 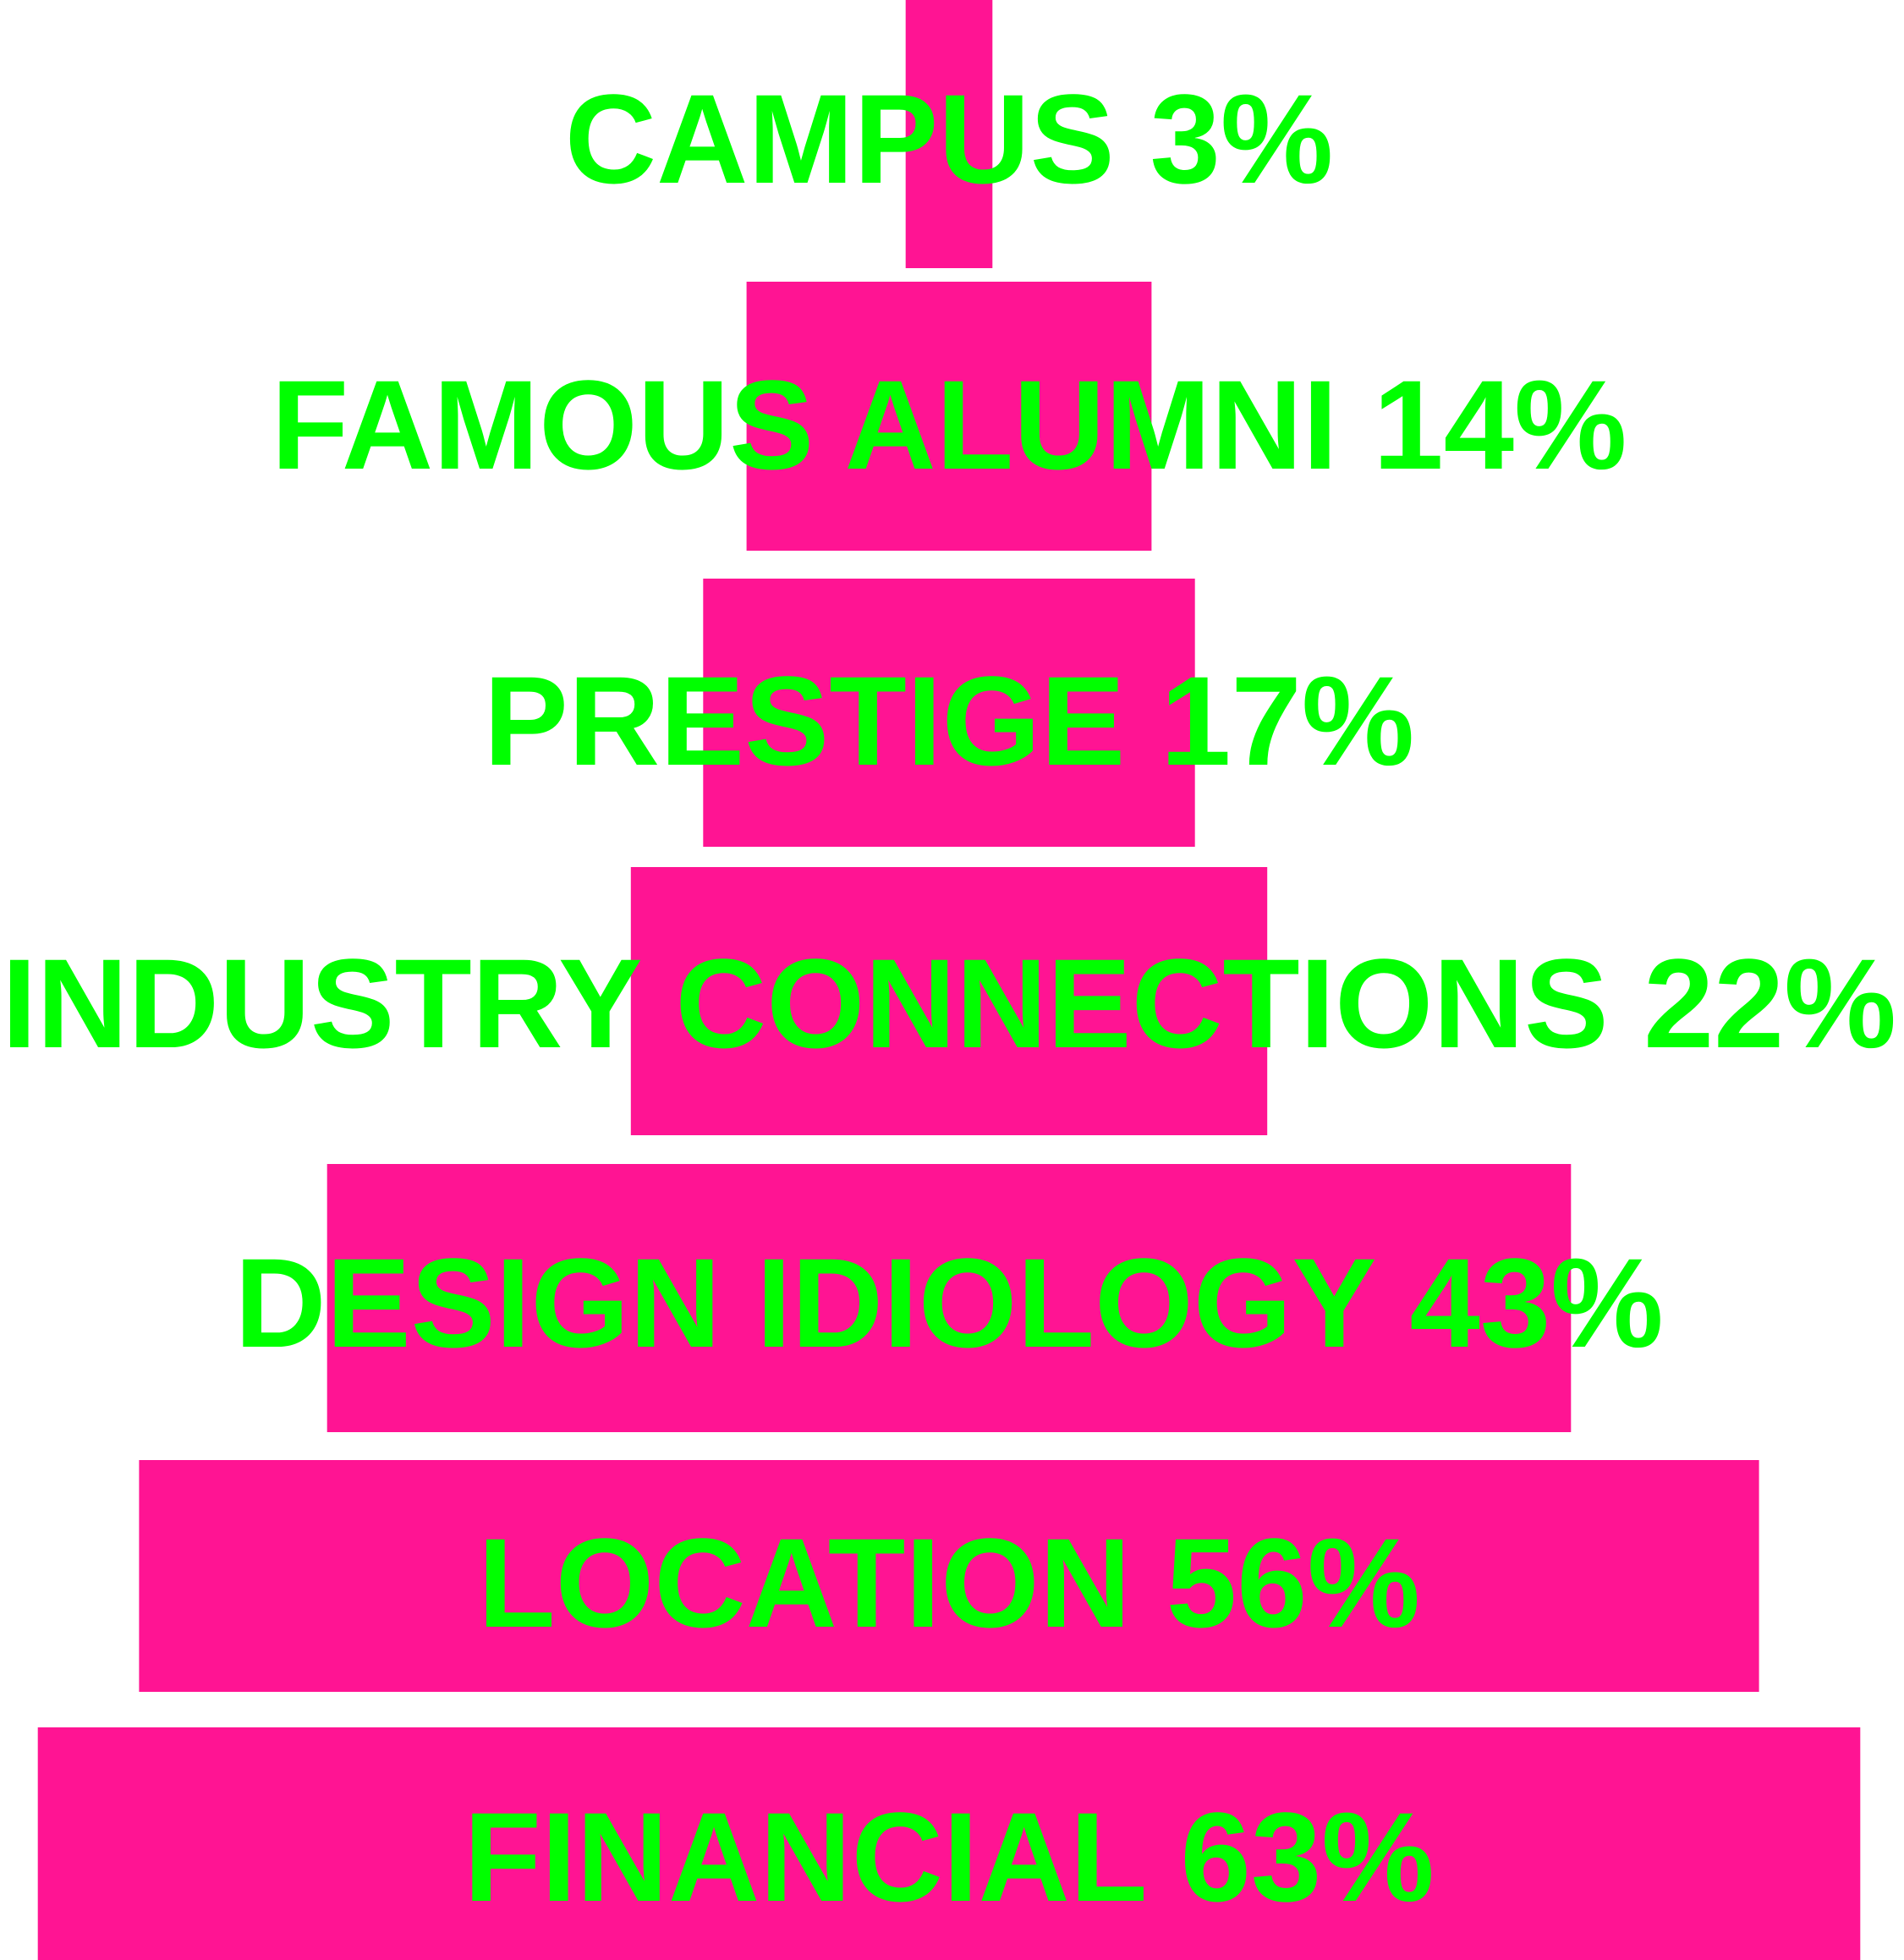 I want to click on bar-industry-connections, so click(x=949, y=1001).